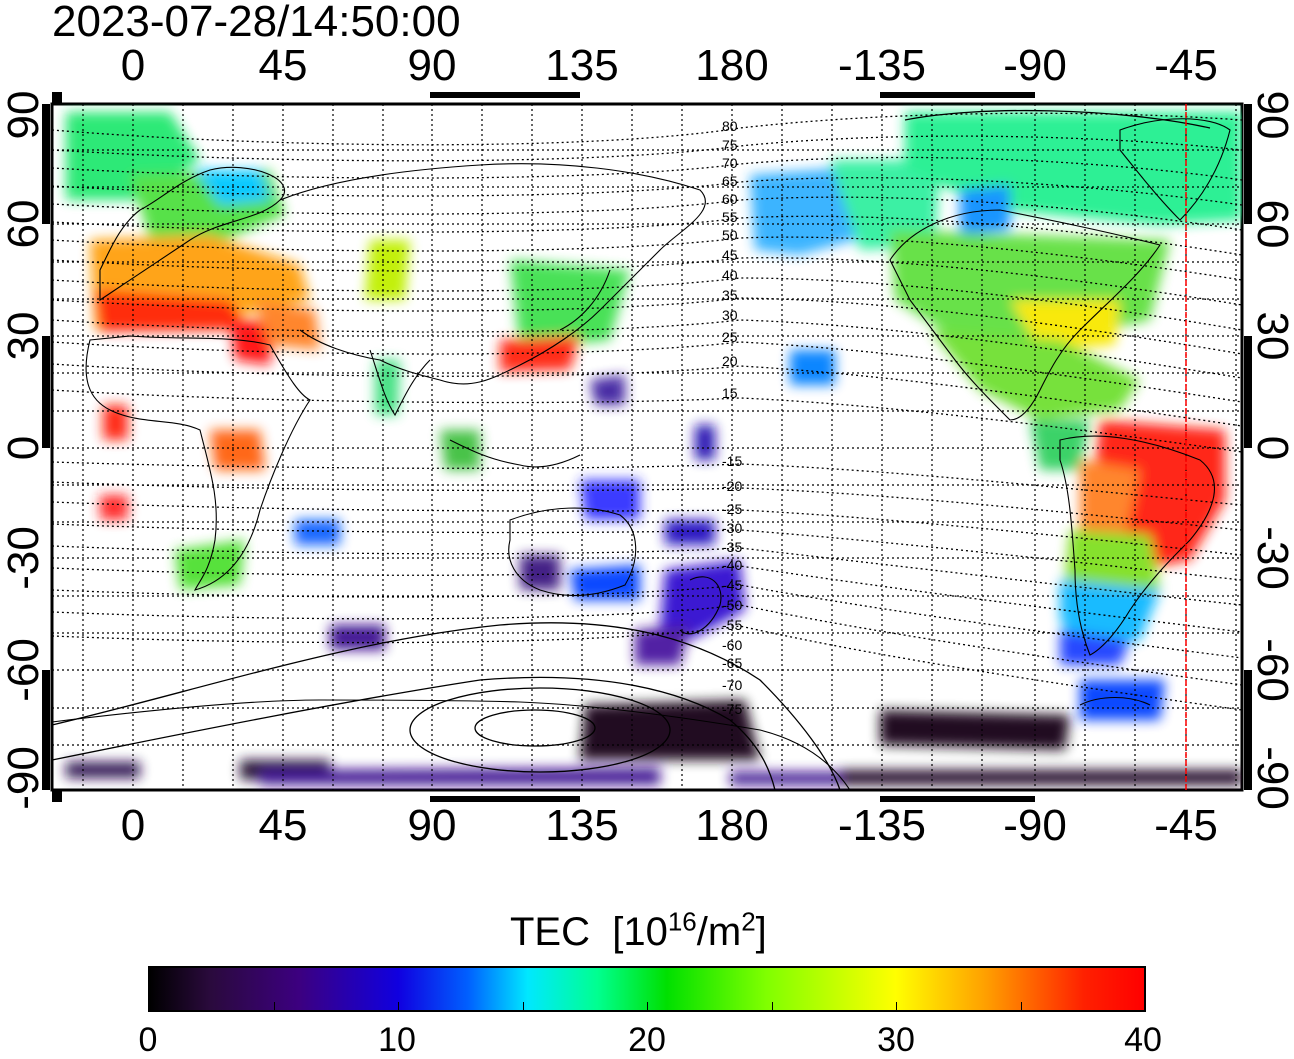 The image size is (1294, 1059). Describe the element at coordinates (732, 685) in the screenshot. I see `contour-label: -70` at that location.